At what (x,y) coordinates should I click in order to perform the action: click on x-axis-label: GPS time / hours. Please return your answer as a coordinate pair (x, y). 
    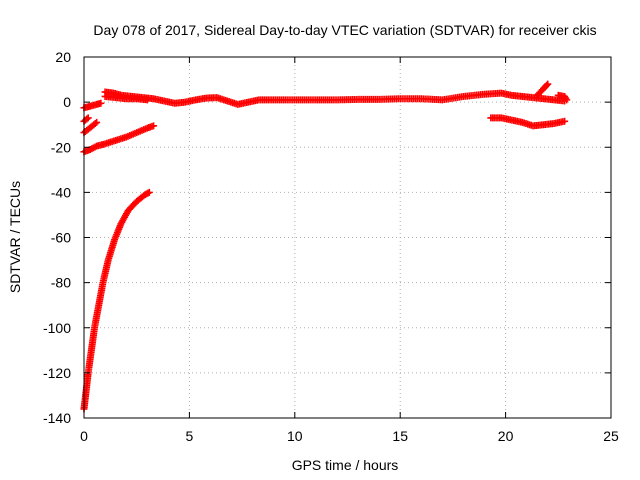
    Looking at the image, I should click on (345, 465).